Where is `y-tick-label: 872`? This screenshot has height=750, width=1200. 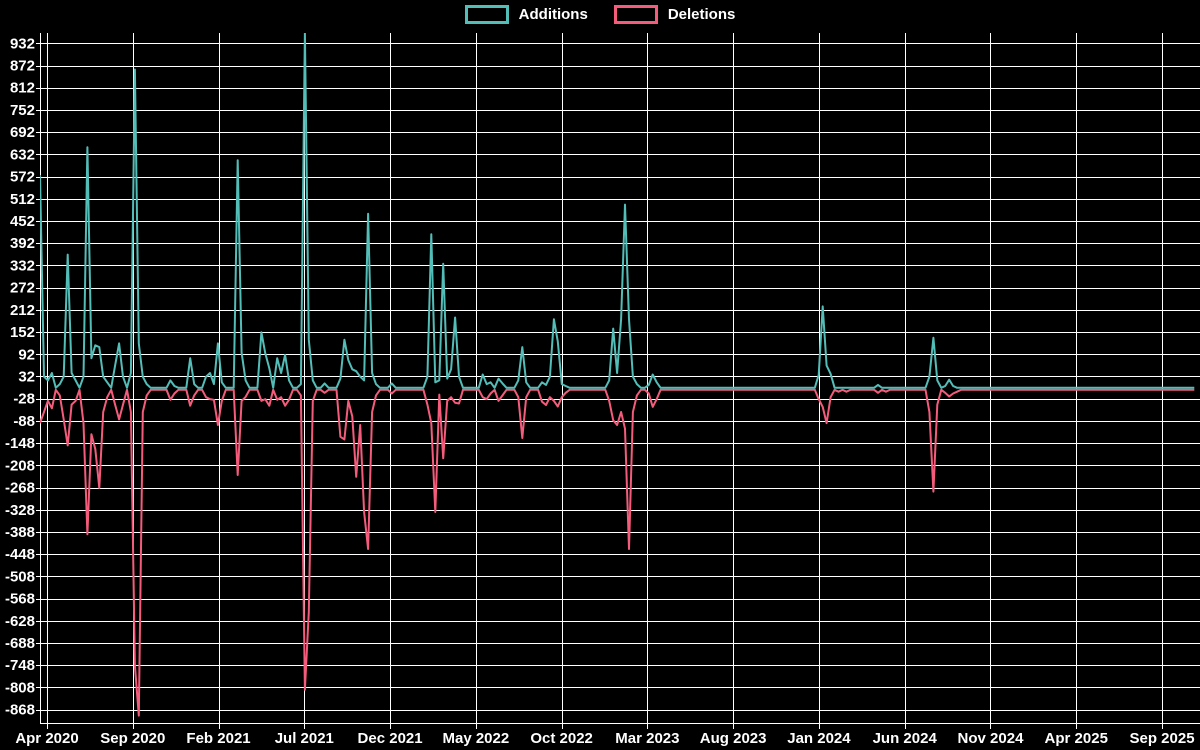
y-tick-label: 872 is located at coordinates (22, 66).